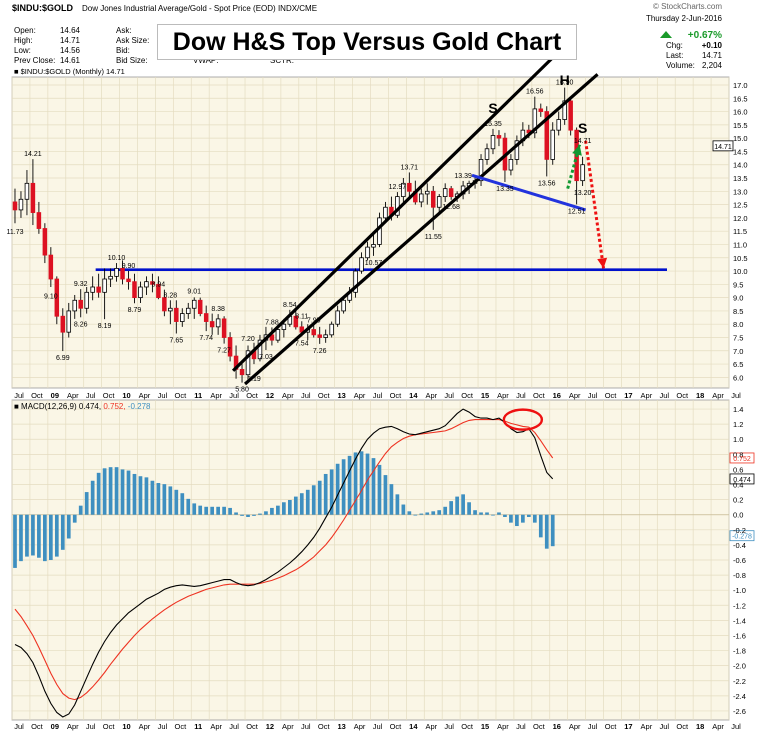 This screenshot has height=737, width=765. I want to click on macd-tick-label: 0.0, so click(738, 515).